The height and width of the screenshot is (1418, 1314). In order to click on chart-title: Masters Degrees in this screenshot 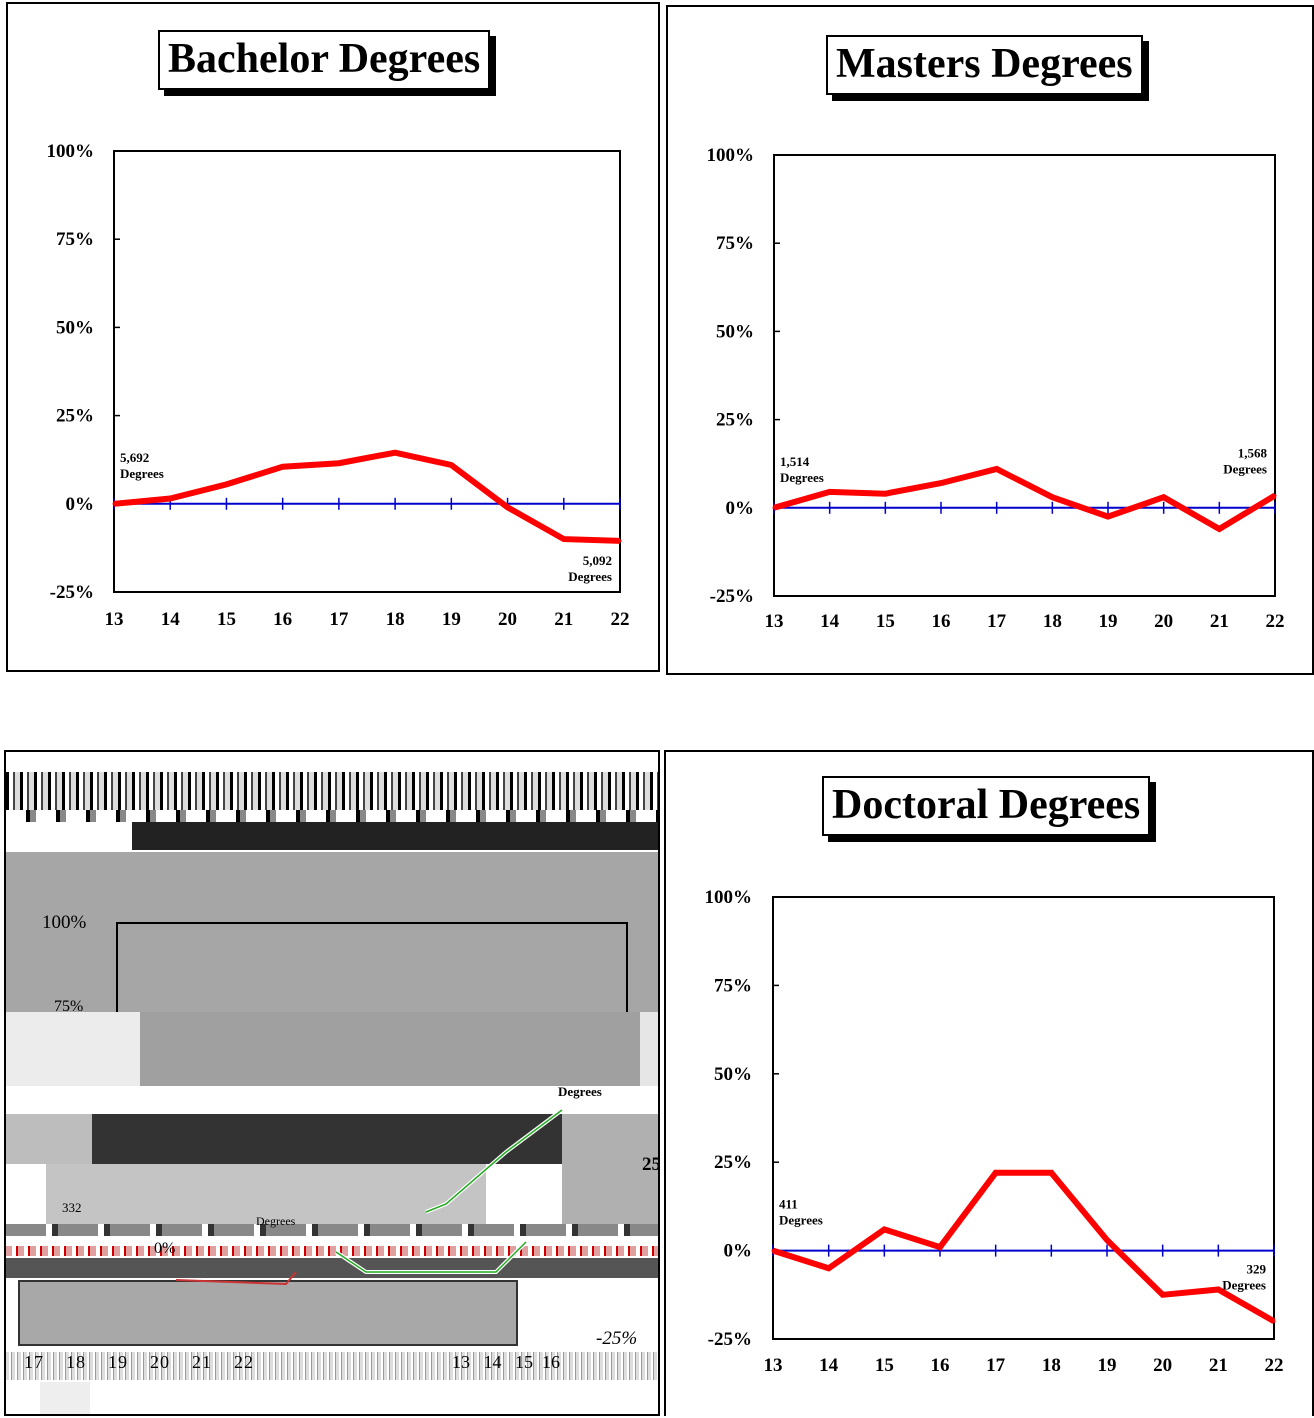, I will do `click(984, 65)`.